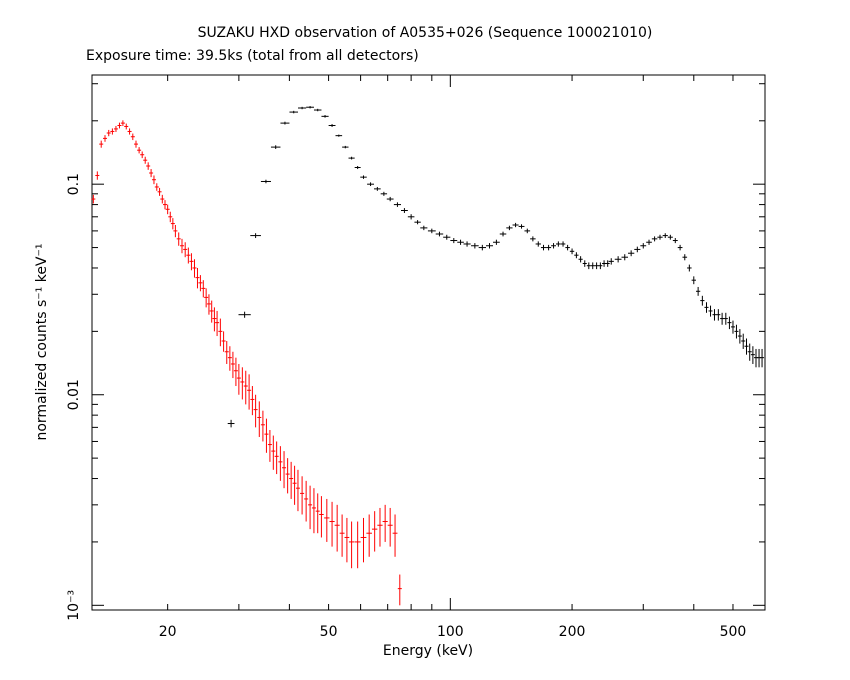  Describe the element at coordinates (168, 632) in the screenshot. I see `x-tick-label: 20` at that location.